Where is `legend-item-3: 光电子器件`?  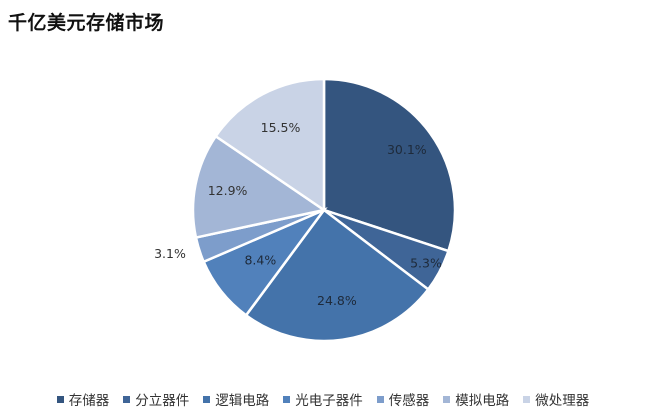 legend-item-3: 光电子器件 is located at coordinates (323, 399).